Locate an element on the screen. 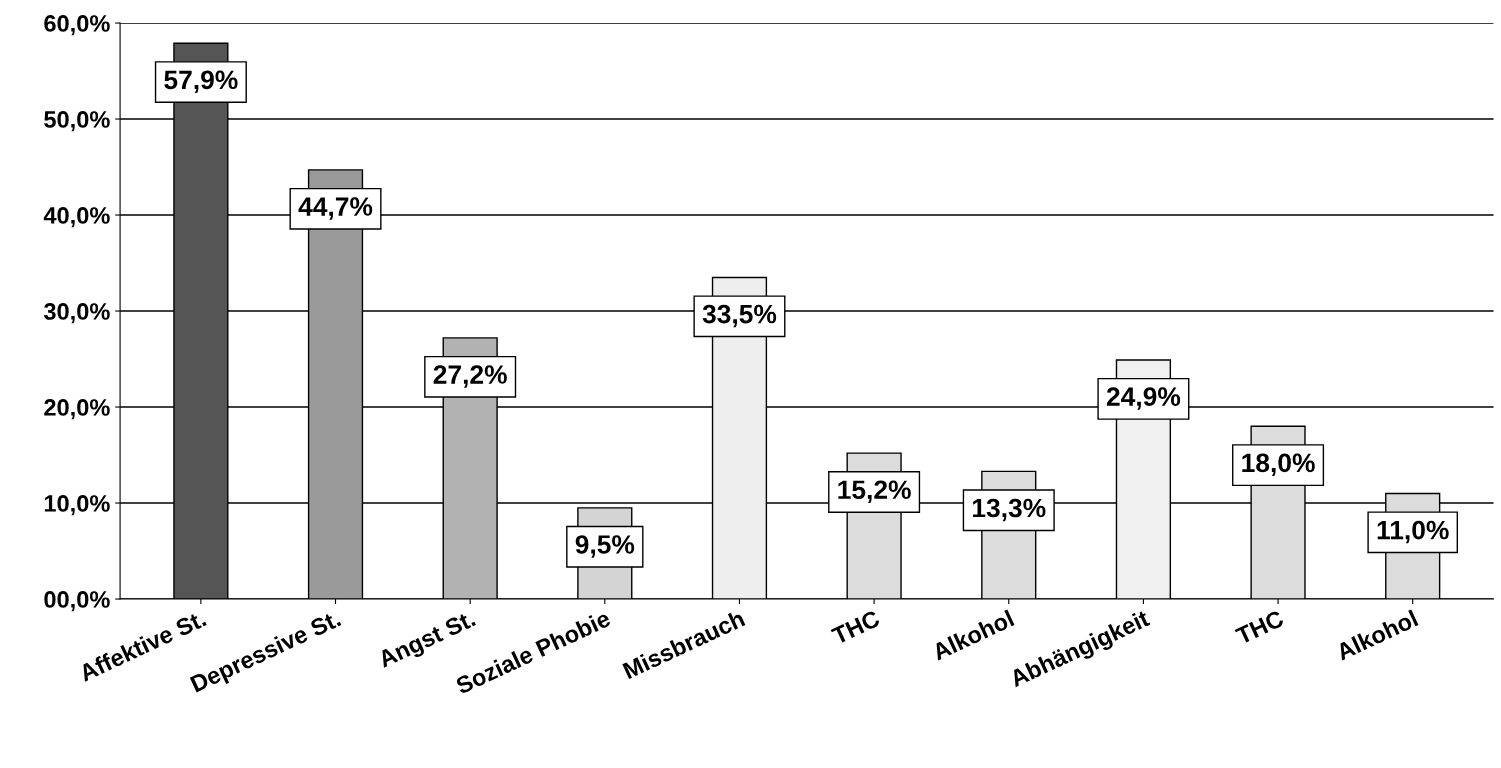 The image size is (1501, 768). y-tick-label: 40,0% is located at coordinates (76, 217).